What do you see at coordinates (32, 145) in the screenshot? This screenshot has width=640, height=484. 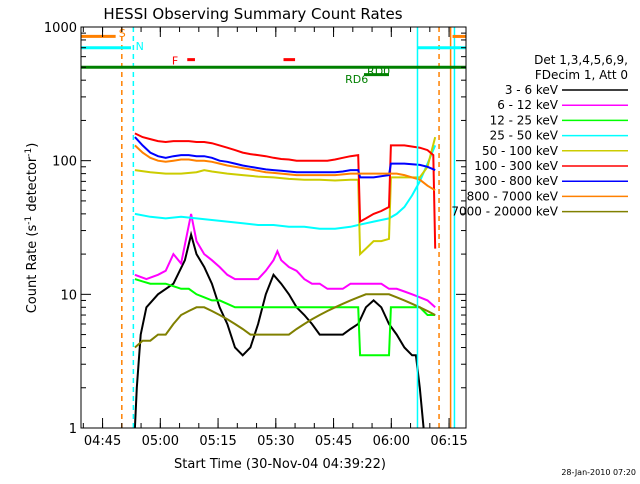 I see `y-axis-label-end: )` at bounding box center [32, 145].